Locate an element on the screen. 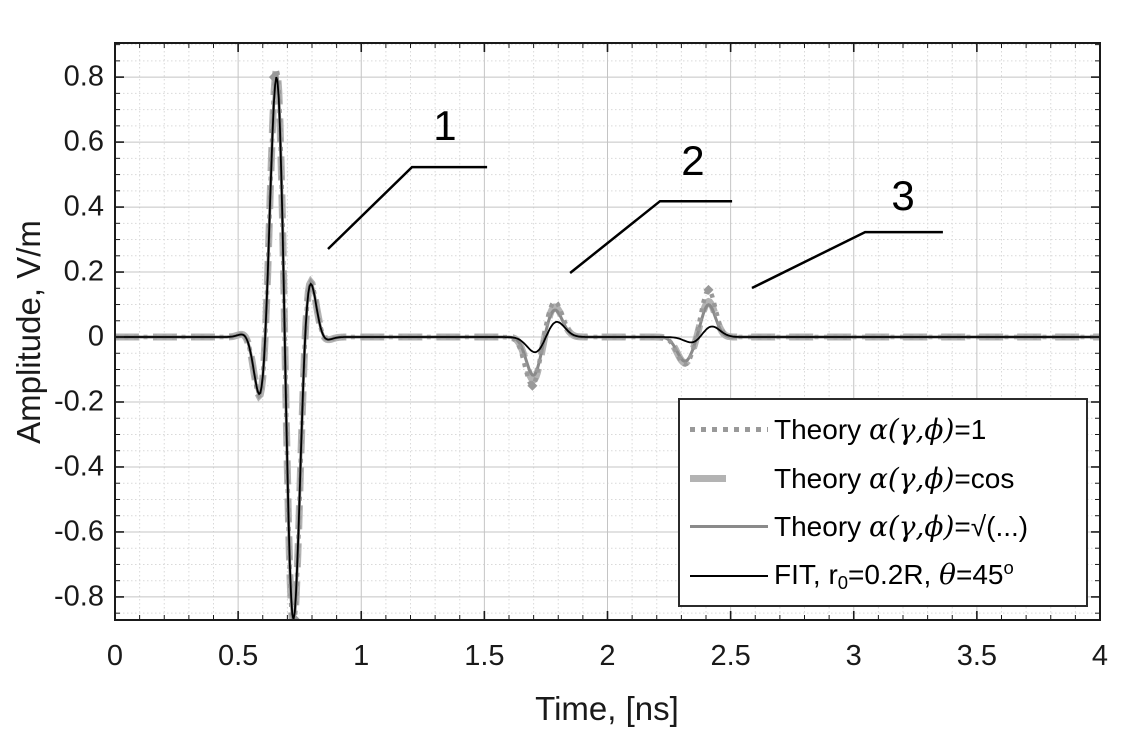 The height and width of the screenshot is (747, 1144). x-tick-label: 4 is located at coordinates (1100, 656).